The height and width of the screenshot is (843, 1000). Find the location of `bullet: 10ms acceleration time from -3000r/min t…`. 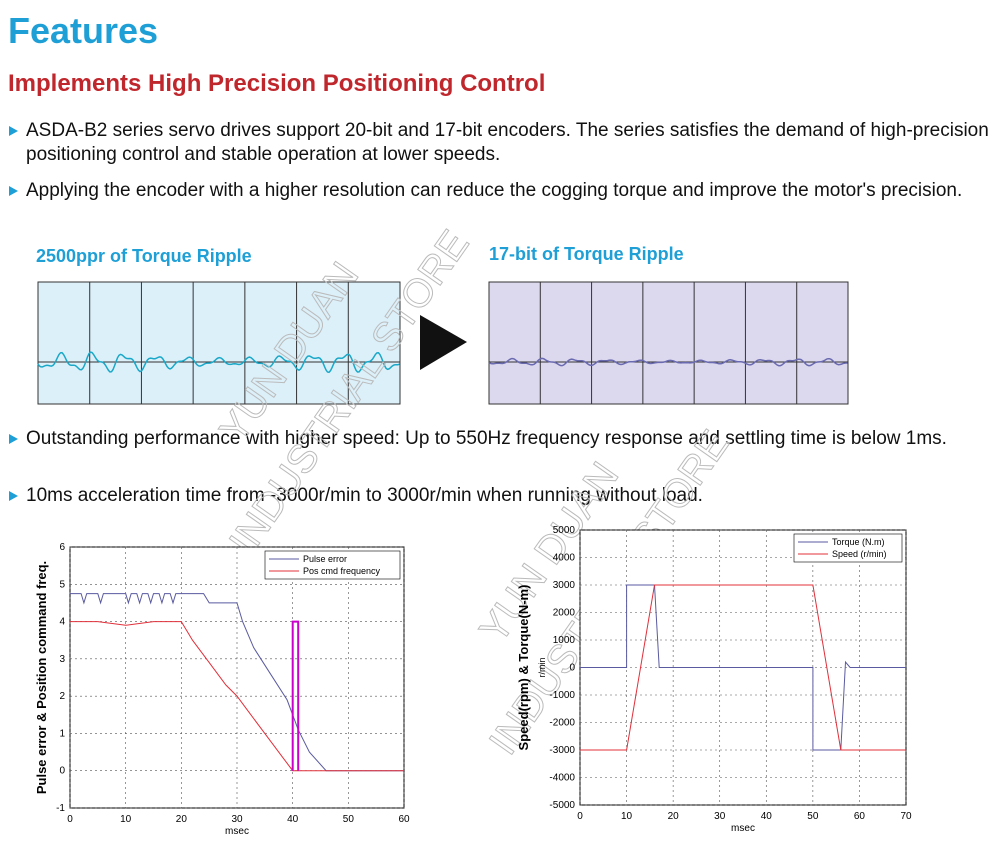

bullet: 10ms acceleration time from -3000r/min t… is located at coordinates (504, 496).